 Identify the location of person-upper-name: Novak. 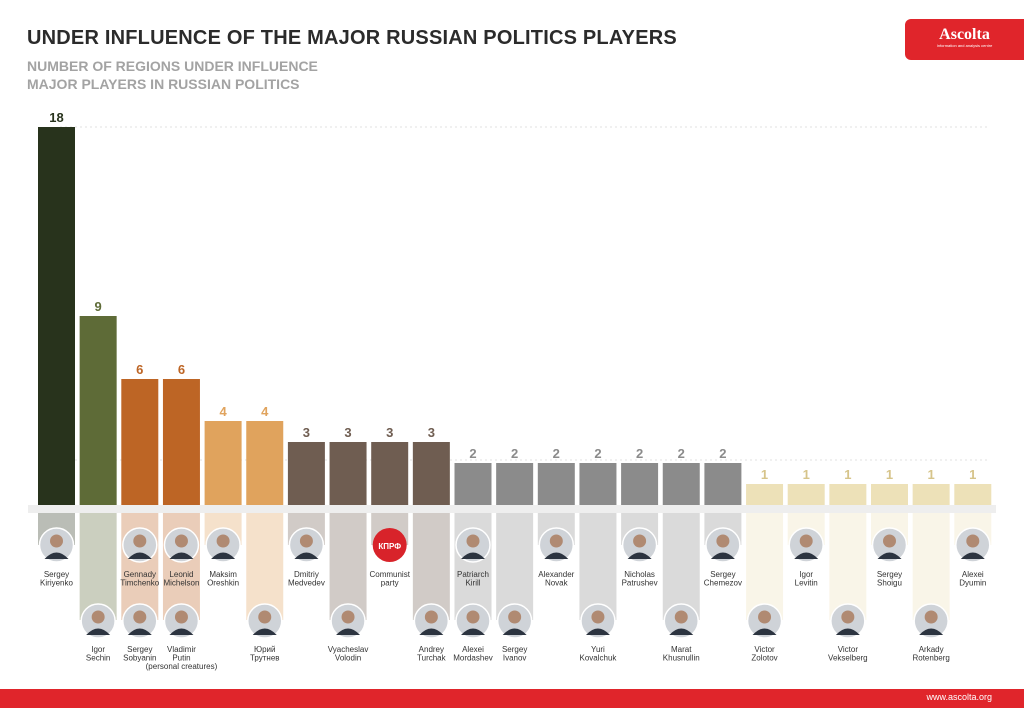
(557, 583).